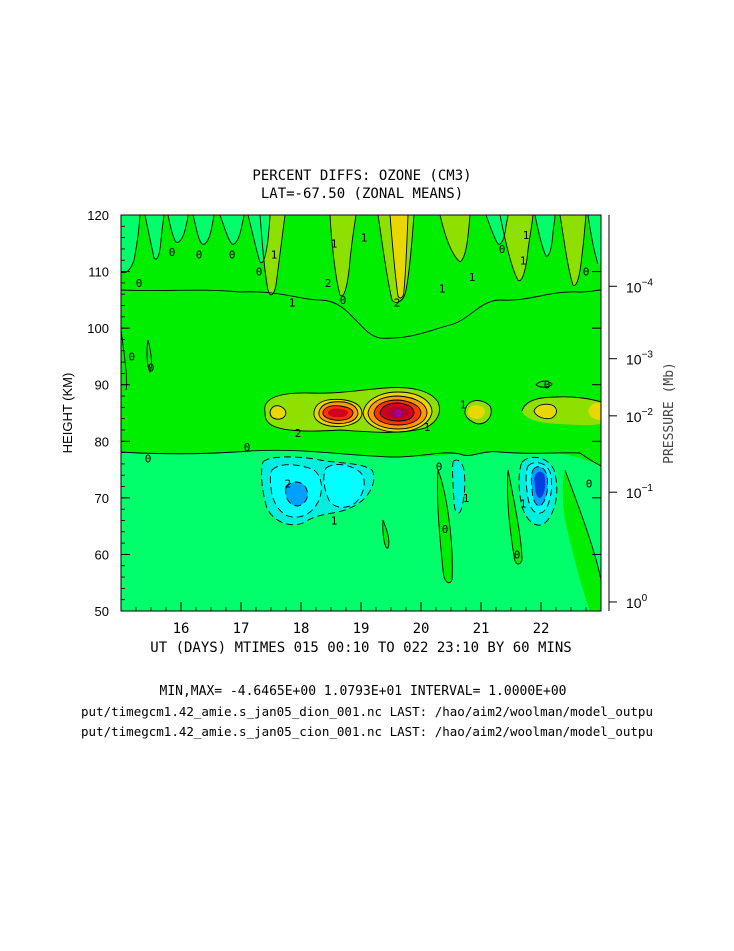 Image resolution: width=734 pixels, height=951 pixels. I want to click on y-tick-label: 110, so click(98, 272).